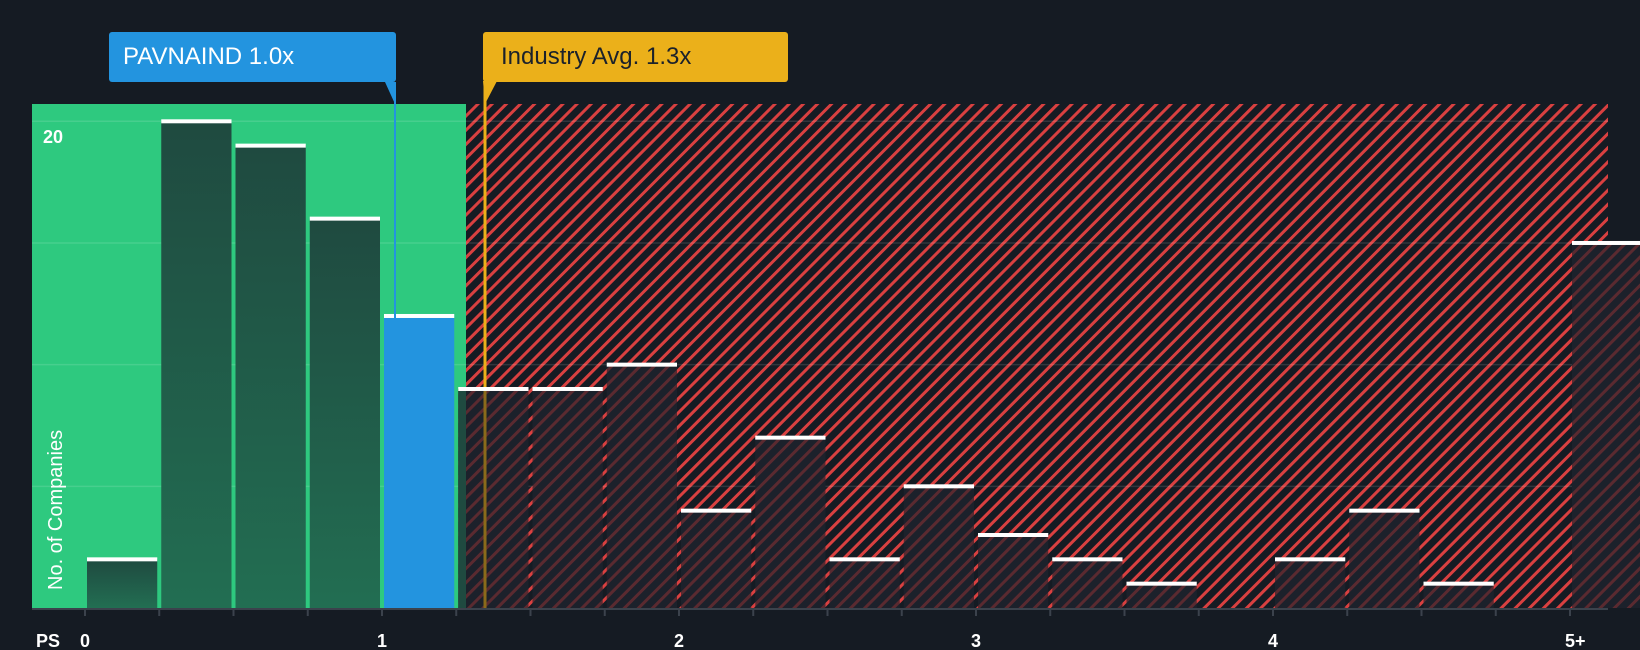  I want to click on x-tick-label: 5+, so click(1575, 640).